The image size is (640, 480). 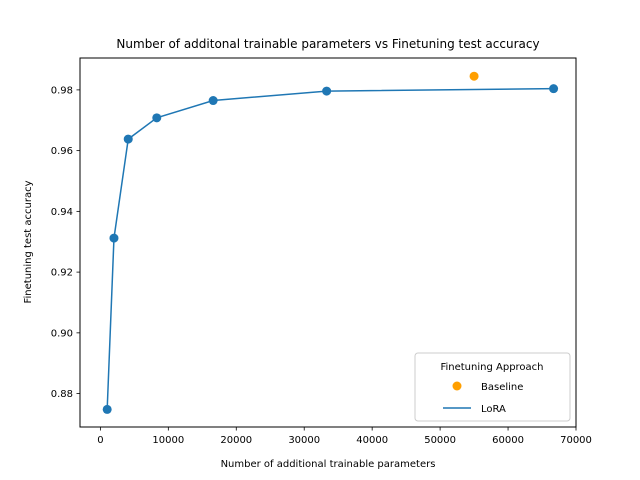 What do you see at coordinates (491, 367) in the screenshot?
I see `legend-title: Finetuning Approach` at bounding box center [491, 367].